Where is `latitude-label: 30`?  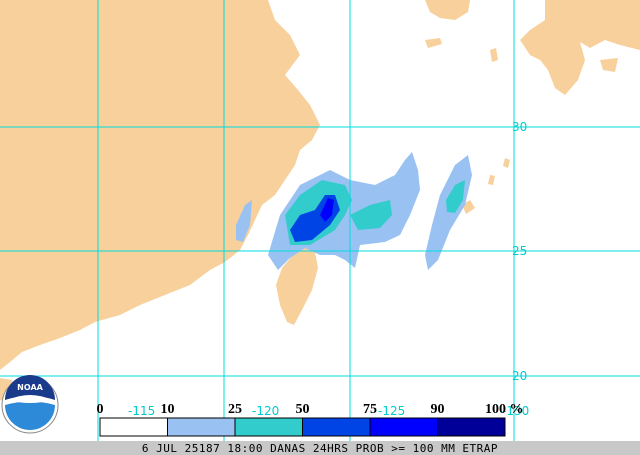 latitude-label: 30 is located at coordinates (519, 127).